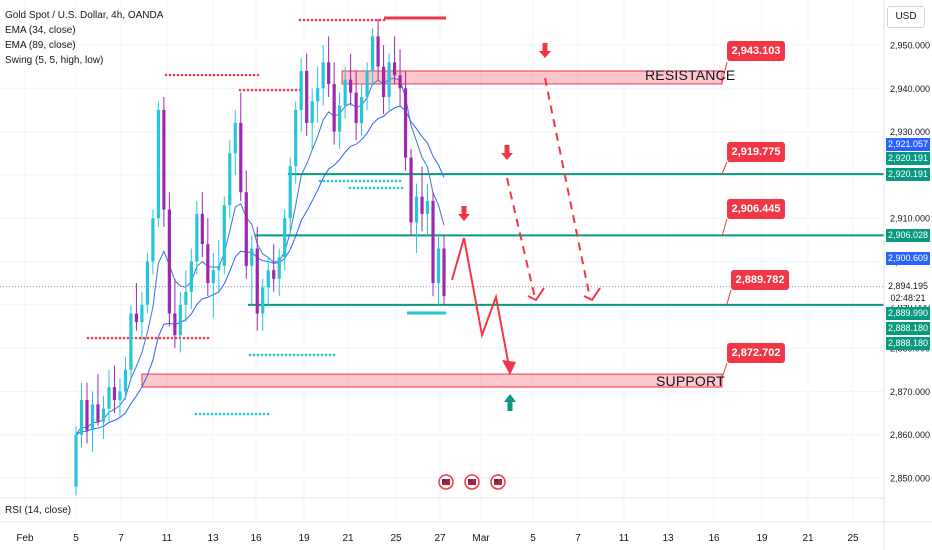 The image size is (932, 550). What do you see at coordinates (690, 75) in the screenshot?
I see `resistance-label: RESISTANCE` at bounding box center [690, 75].